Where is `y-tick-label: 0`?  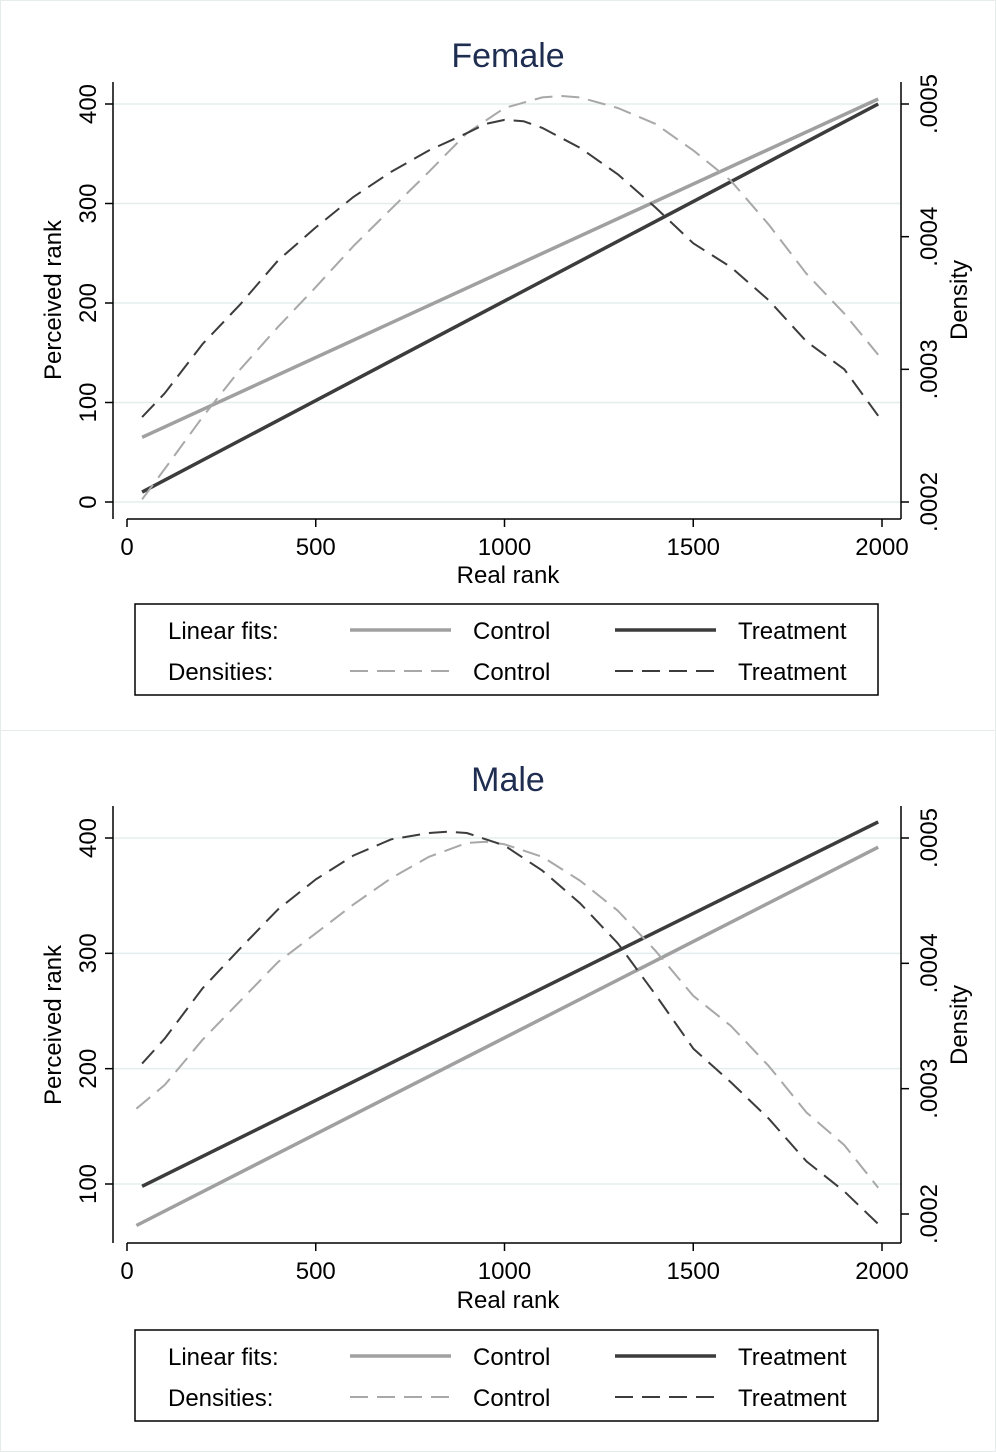 y-tick-label: 0 is located at coordinates (88, 501).